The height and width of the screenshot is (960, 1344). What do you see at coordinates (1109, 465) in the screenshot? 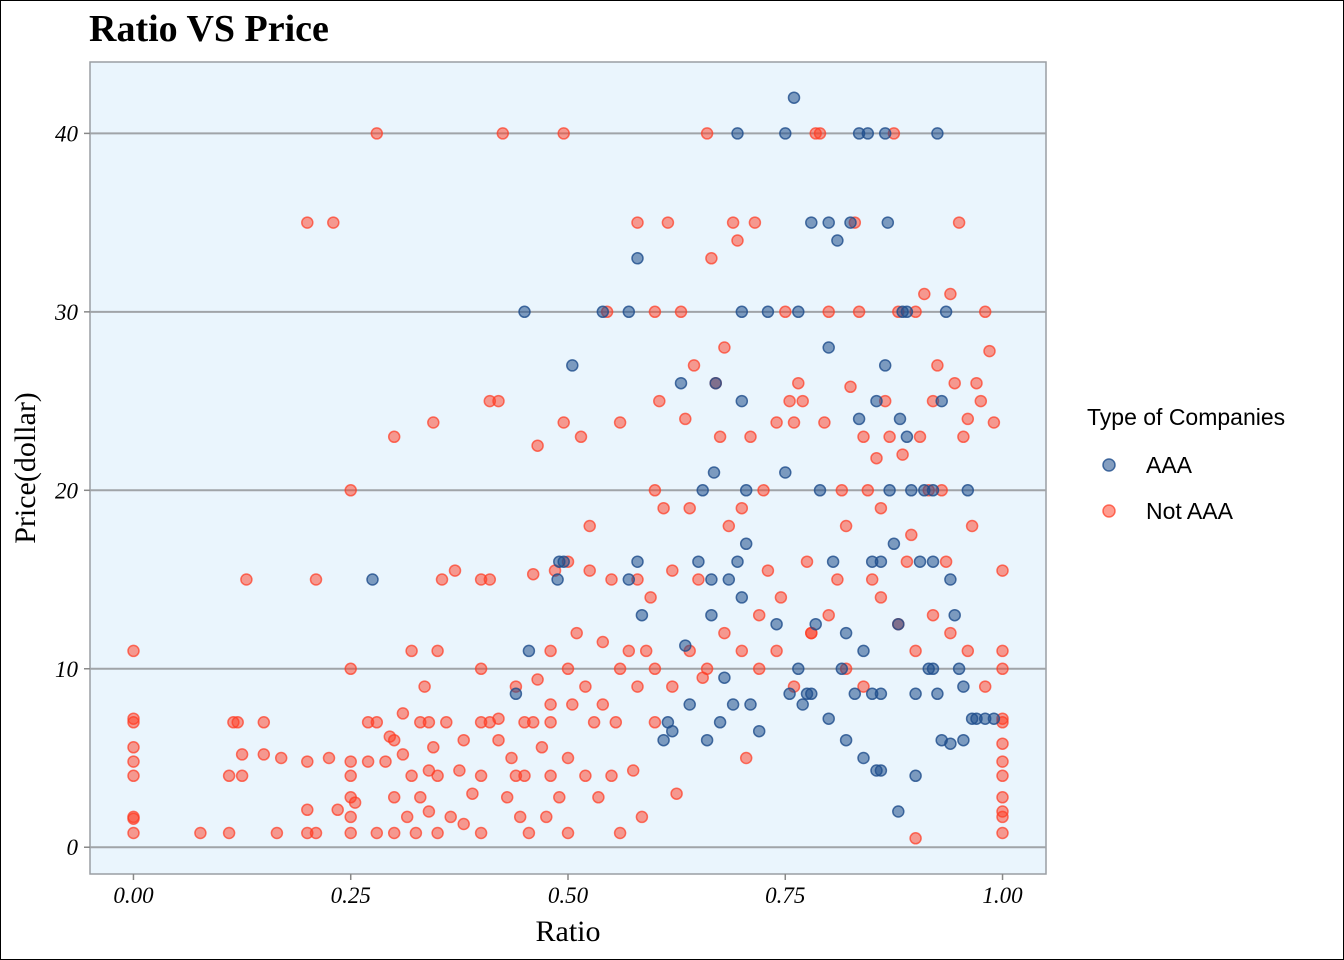
I see `legend-marker-aaa` at bounding box center [1109, 465].